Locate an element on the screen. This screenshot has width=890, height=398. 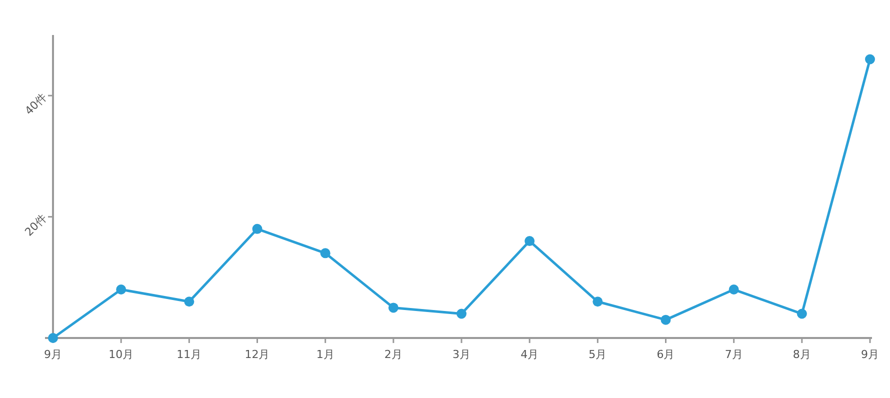
x-tick-label: 7月 is located at coordinates (733, 354).